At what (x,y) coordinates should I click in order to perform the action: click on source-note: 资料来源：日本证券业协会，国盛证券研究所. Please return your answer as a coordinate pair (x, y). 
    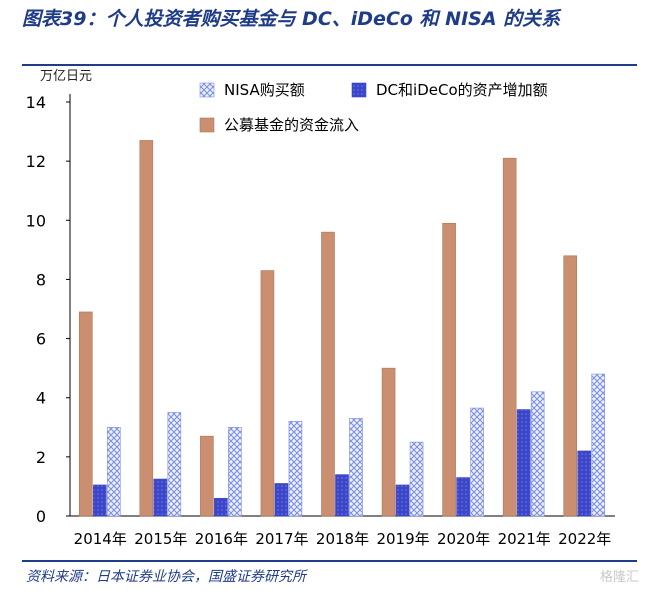
    Looking at the image, I should click on (166, 577).